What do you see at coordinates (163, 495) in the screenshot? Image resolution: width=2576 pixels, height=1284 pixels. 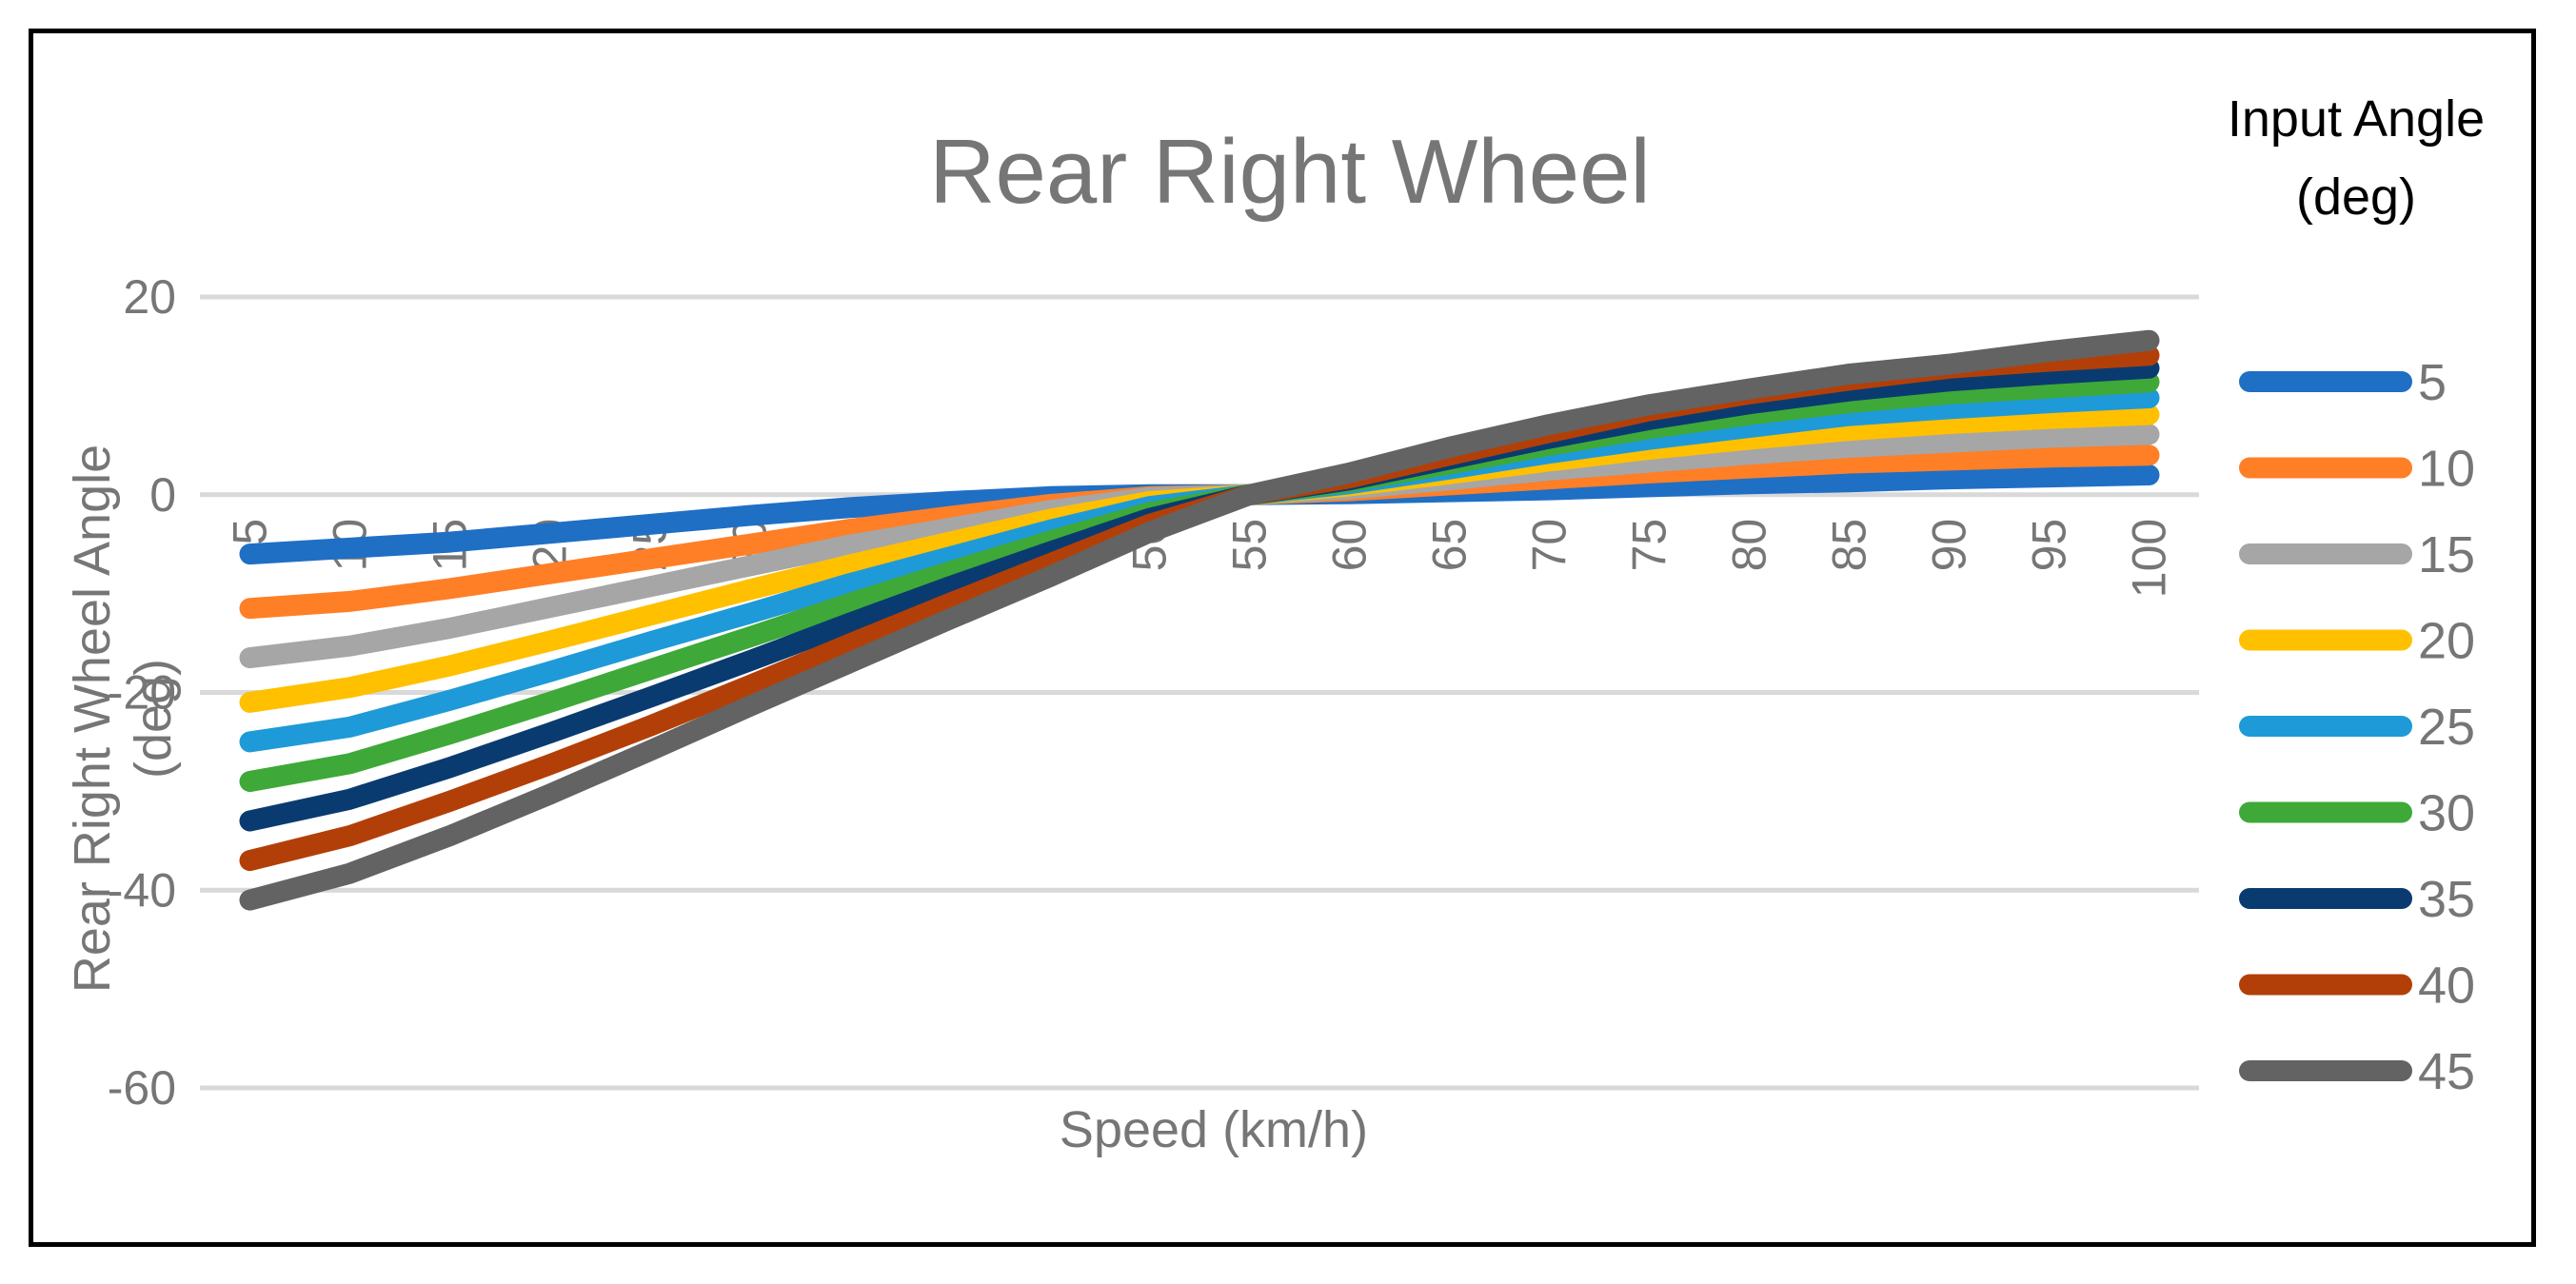 I see `y-tick-label: 0` at bounding box center [163, 495].